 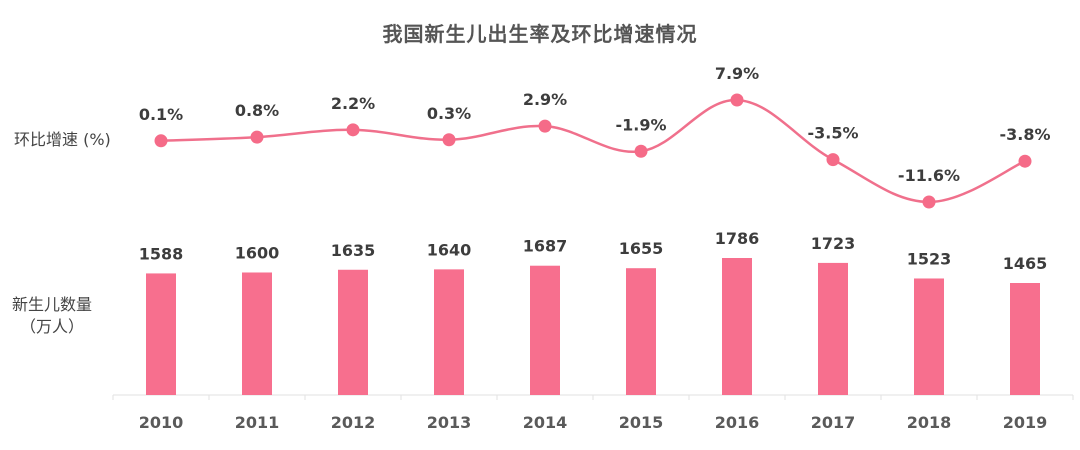 I want to click on line-value-label: 0.1%, so click(x=161, y=114).